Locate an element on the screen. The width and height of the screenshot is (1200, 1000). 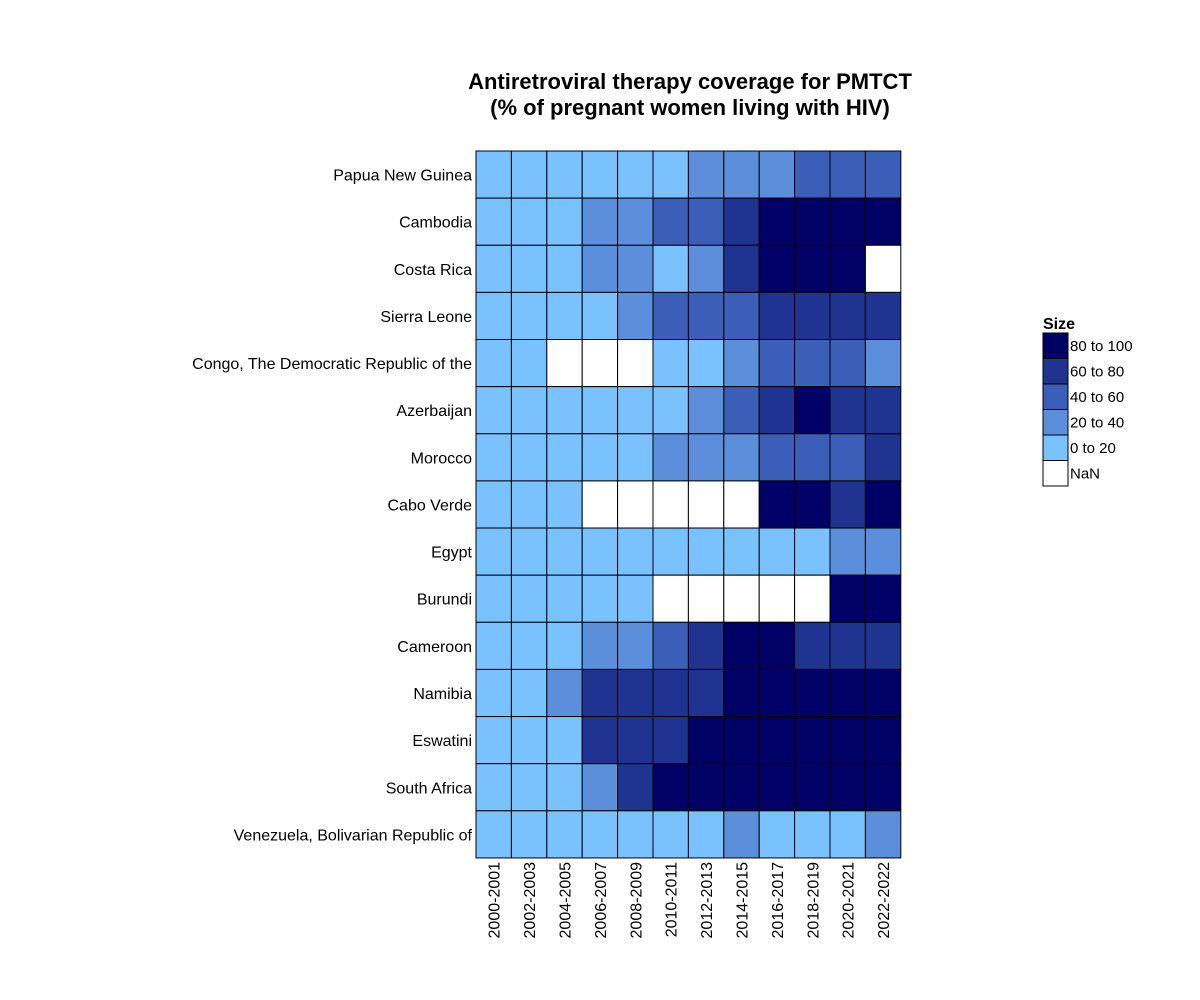
row-label: Papua New Guinea is located at coordinates (402, 176).